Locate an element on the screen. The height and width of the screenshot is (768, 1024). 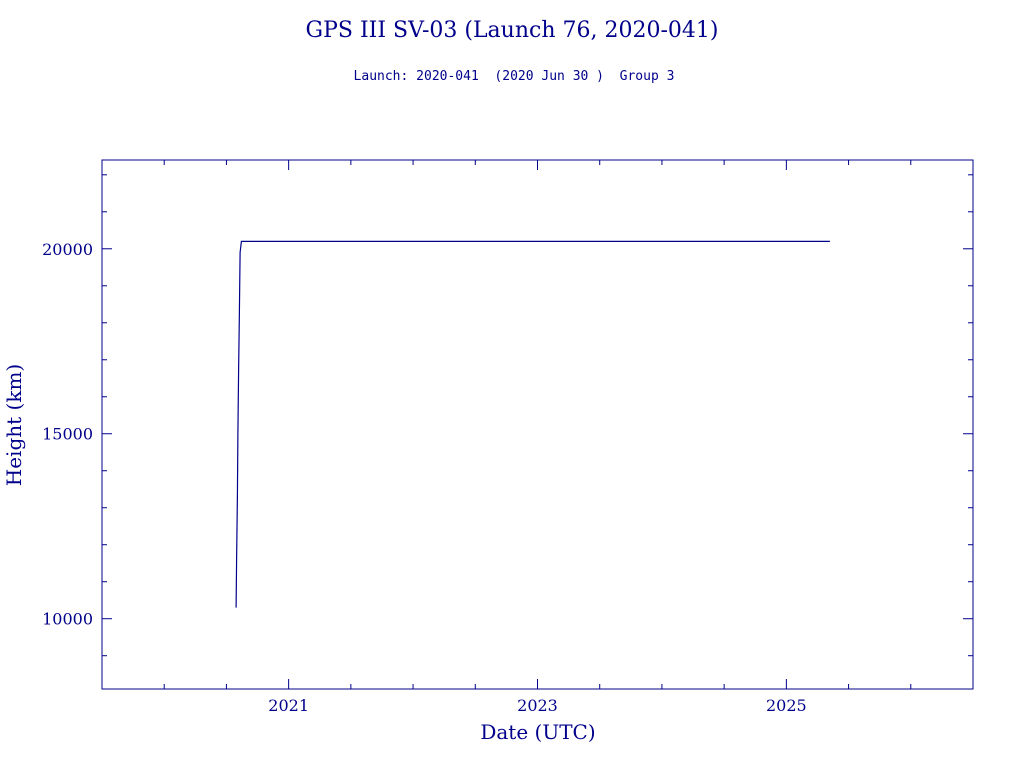
x-tick-label: 2023 is located at coordinates (537, 705).